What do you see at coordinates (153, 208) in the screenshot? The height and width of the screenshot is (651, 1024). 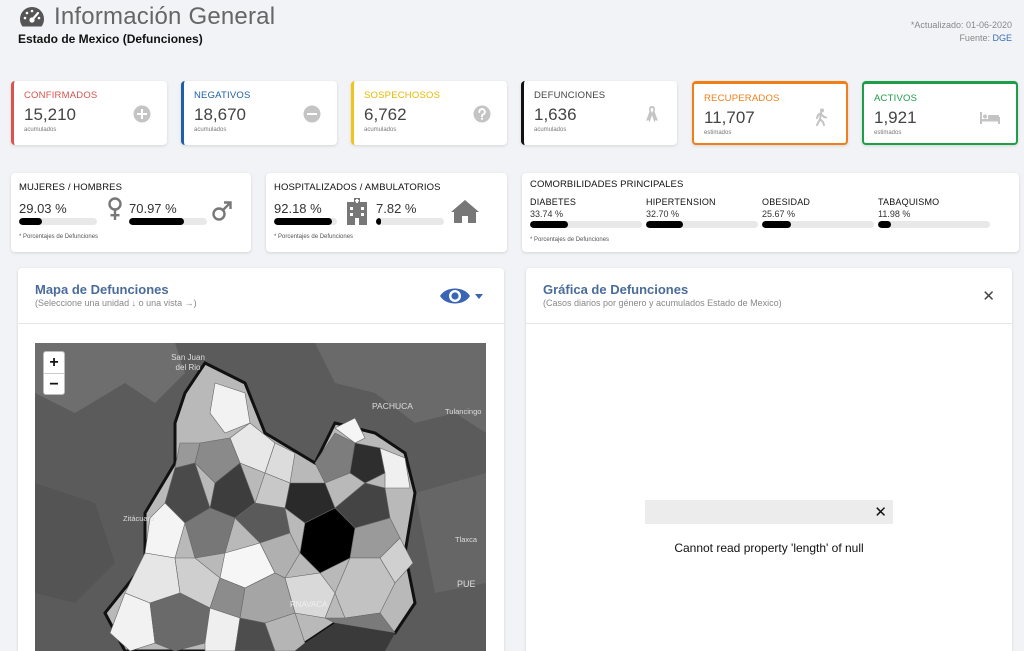 I see `male-percent: 70.97 %` at bounding box center [153, 208].